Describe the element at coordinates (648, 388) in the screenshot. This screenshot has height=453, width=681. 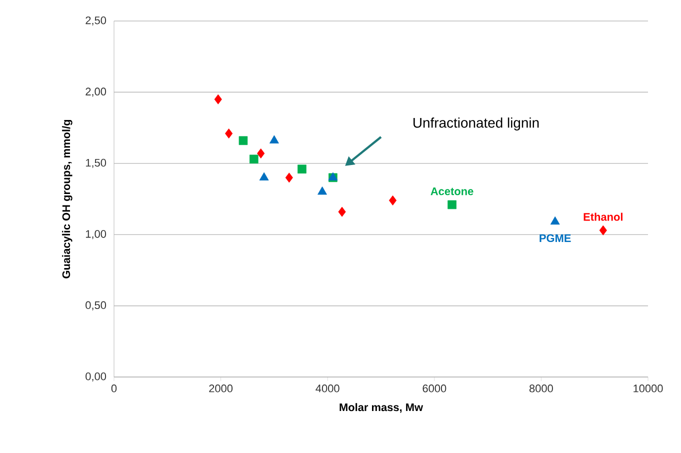
I see `x-tick-label: 10000` at that location.